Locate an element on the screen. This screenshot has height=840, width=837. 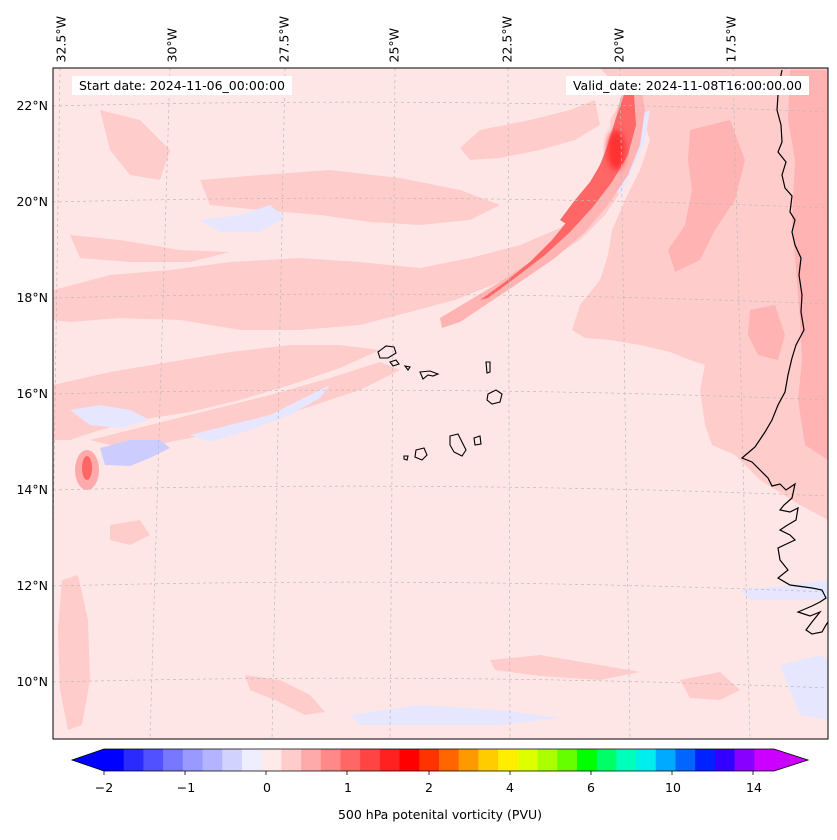
pv-band-top is located at coordinates (530, 130).